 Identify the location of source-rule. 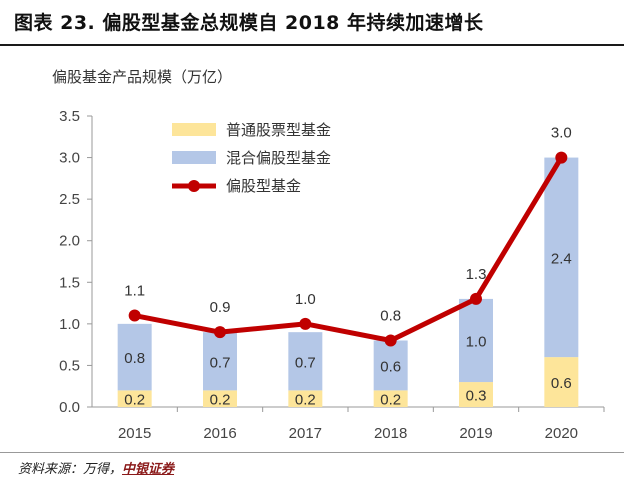
(312, 452).